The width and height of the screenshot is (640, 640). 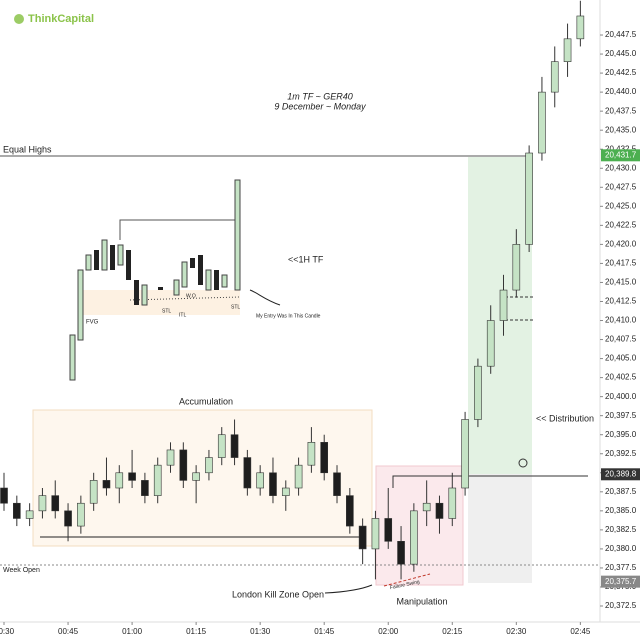 What do you see at coordinates (621, 263) in the screenshot?
I see `y-tick-label: 20,417.5` at bounding box center [621, 263].